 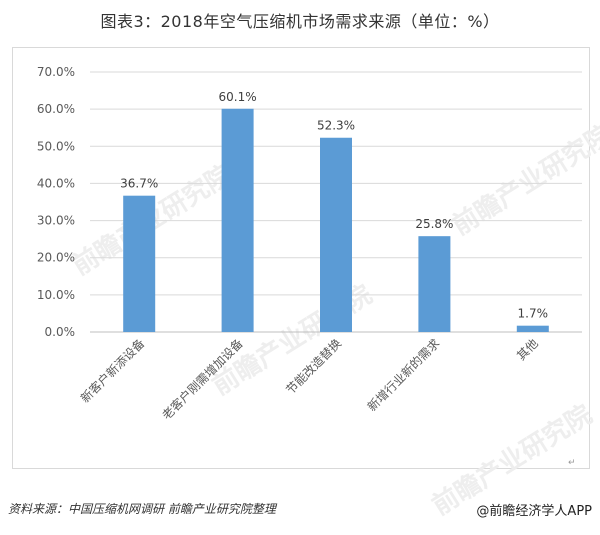 What do you see at coordinates (533, 314) in the screenshot?
I see `data-label: 1.7%` at bounding box center [533, 314].